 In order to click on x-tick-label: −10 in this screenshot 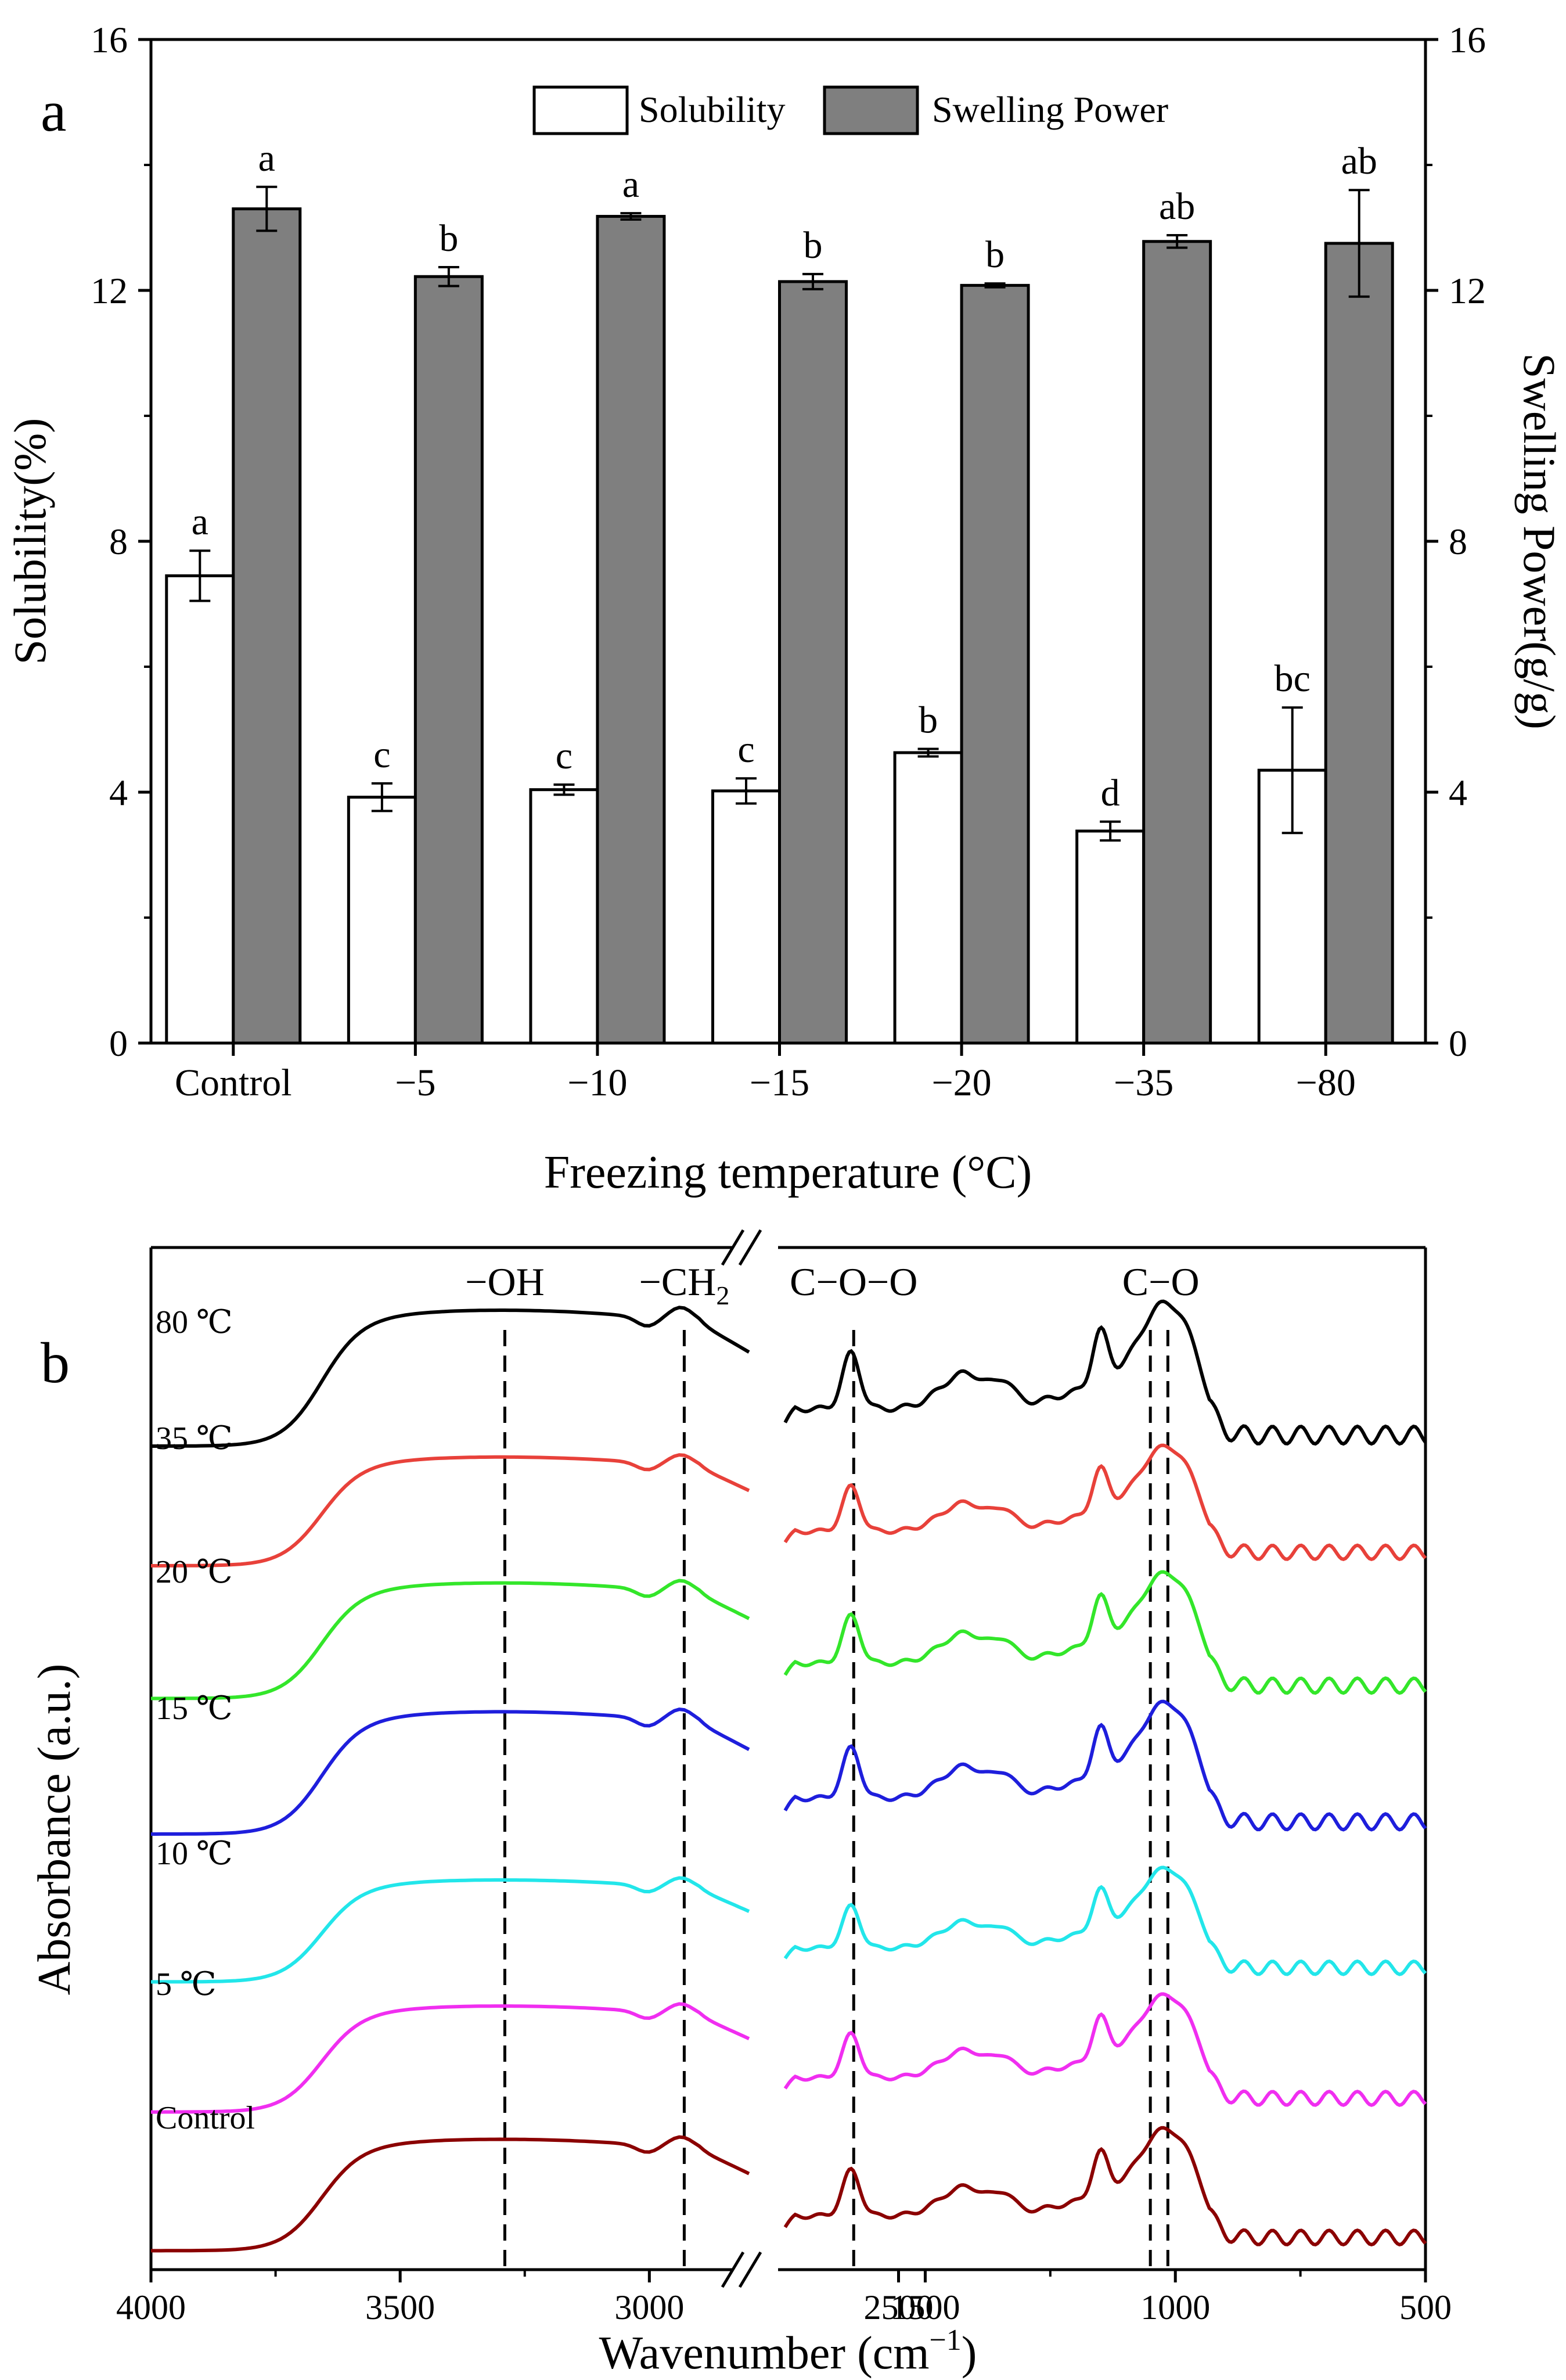, I will do `click(597, 1083)`.